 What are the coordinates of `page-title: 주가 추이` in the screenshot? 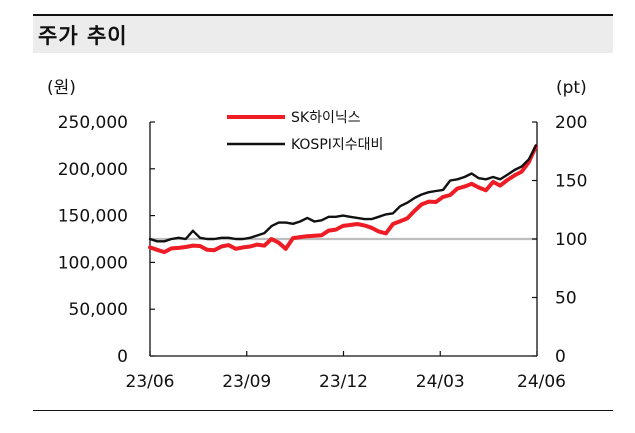 It's located at (83, 36).